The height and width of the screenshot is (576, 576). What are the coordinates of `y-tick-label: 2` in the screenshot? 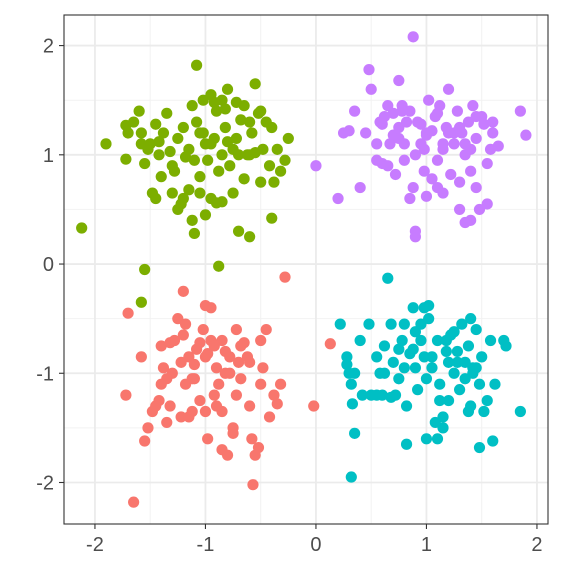 It's located at (48, 47).